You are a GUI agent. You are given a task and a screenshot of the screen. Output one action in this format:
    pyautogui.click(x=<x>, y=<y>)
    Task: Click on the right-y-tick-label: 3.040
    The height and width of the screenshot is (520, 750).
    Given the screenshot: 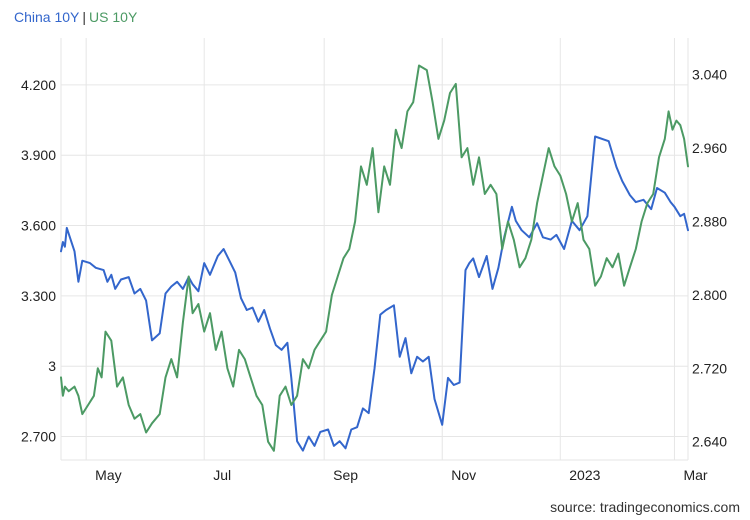 What is the action you would take?
    pyautogui.click(x=709, y=75)
    